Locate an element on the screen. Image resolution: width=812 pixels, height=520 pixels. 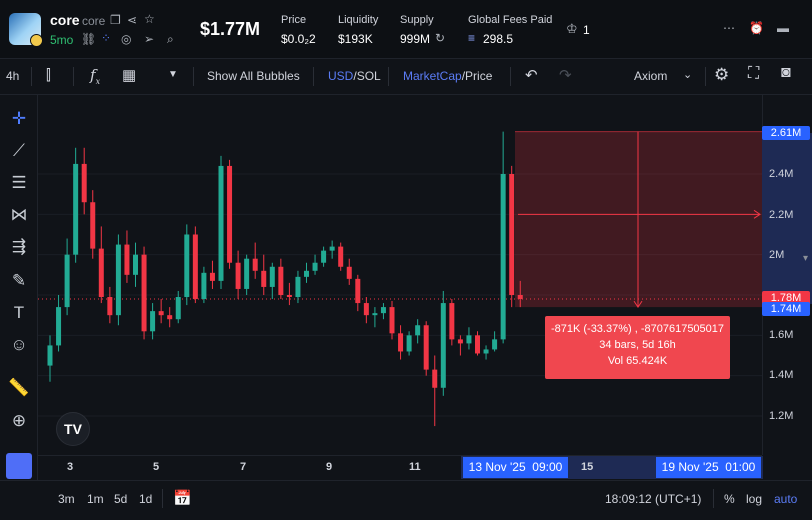
chevron-down-icon: ▼ is located at coordinates (173, 74).